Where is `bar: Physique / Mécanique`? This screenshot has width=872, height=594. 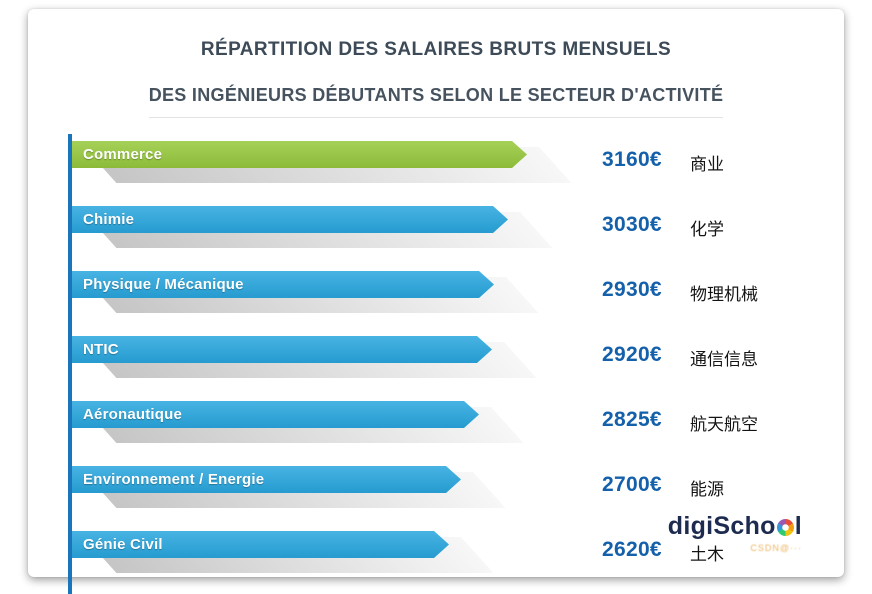 bar: Physique / Mécanique is located at coordinates (283, 284).